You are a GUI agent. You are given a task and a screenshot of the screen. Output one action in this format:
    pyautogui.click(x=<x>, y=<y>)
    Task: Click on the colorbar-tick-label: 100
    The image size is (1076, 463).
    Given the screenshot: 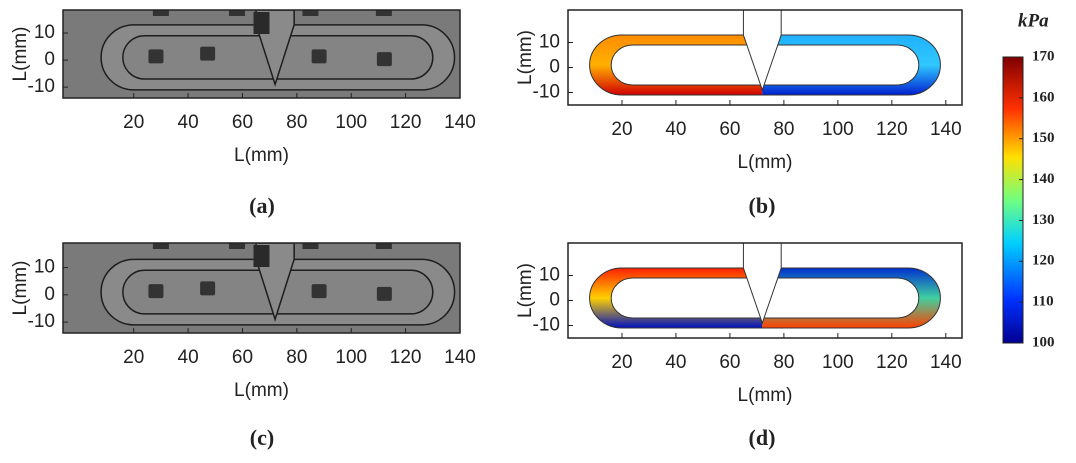 What is the action you would take?
    pyautogui.click(x=1043, y=342)
    